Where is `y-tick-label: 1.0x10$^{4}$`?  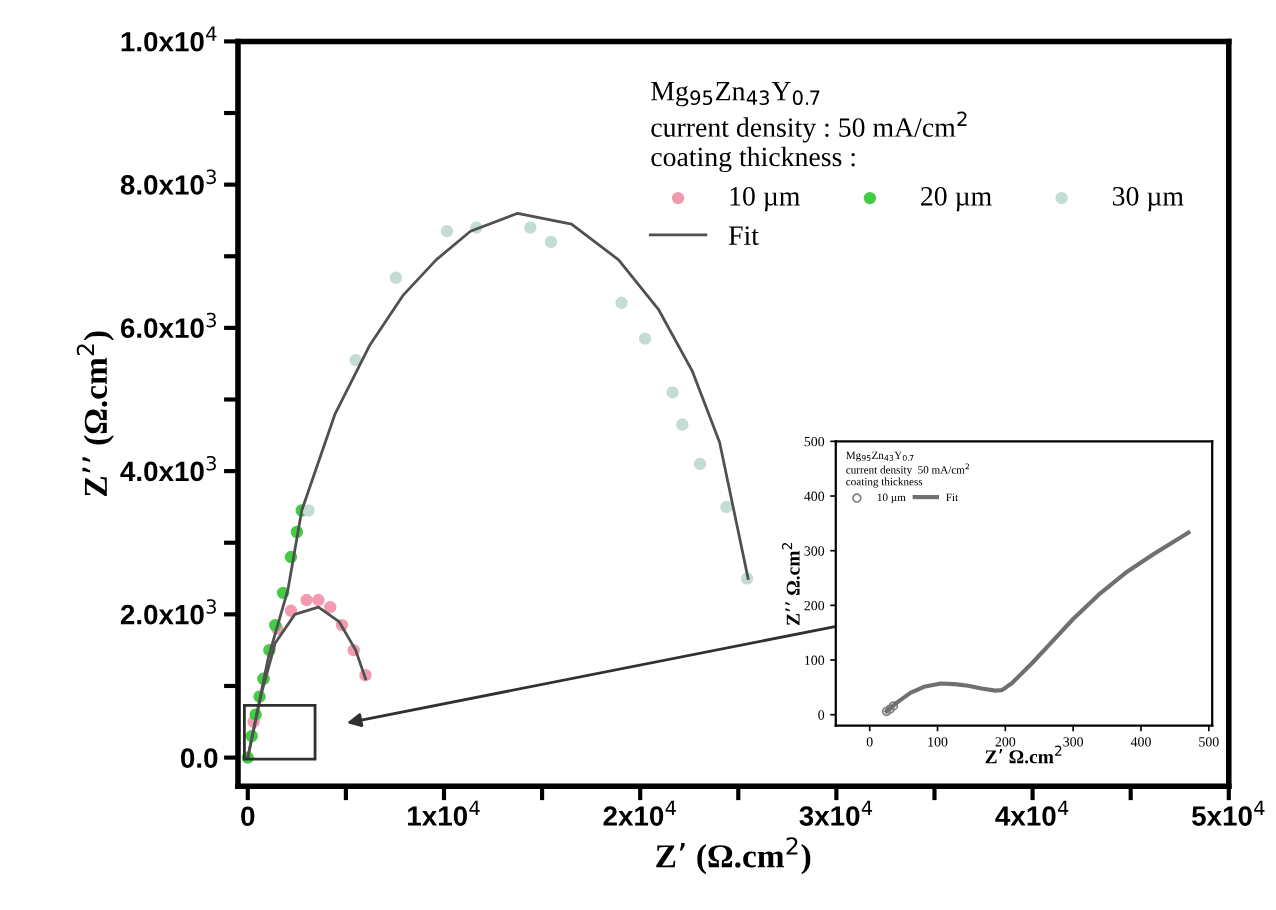
y-tick-label: 1.0x10$^{4}$ is located at coordinates (169, 39).